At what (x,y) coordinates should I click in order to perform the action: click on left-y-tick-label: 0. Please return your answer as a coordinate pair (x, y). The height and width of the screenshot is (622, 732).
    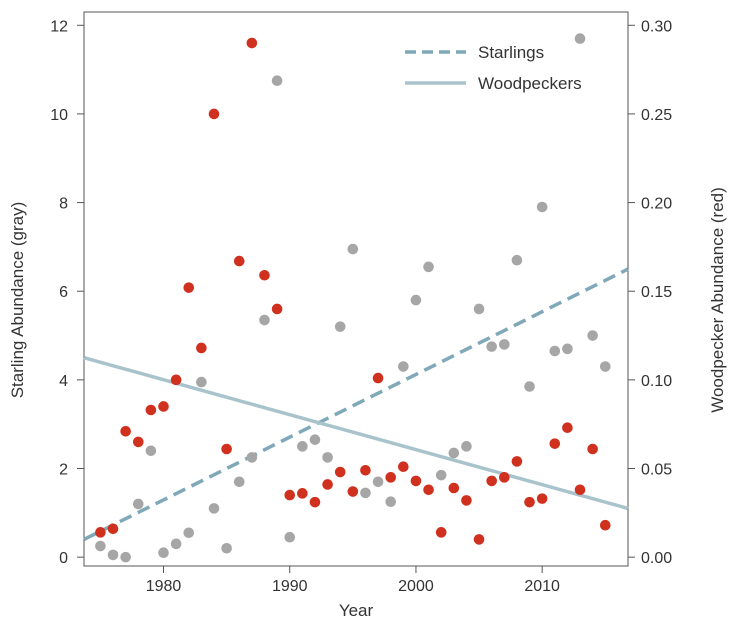
    Looking at the image, I should click on (63, 558).